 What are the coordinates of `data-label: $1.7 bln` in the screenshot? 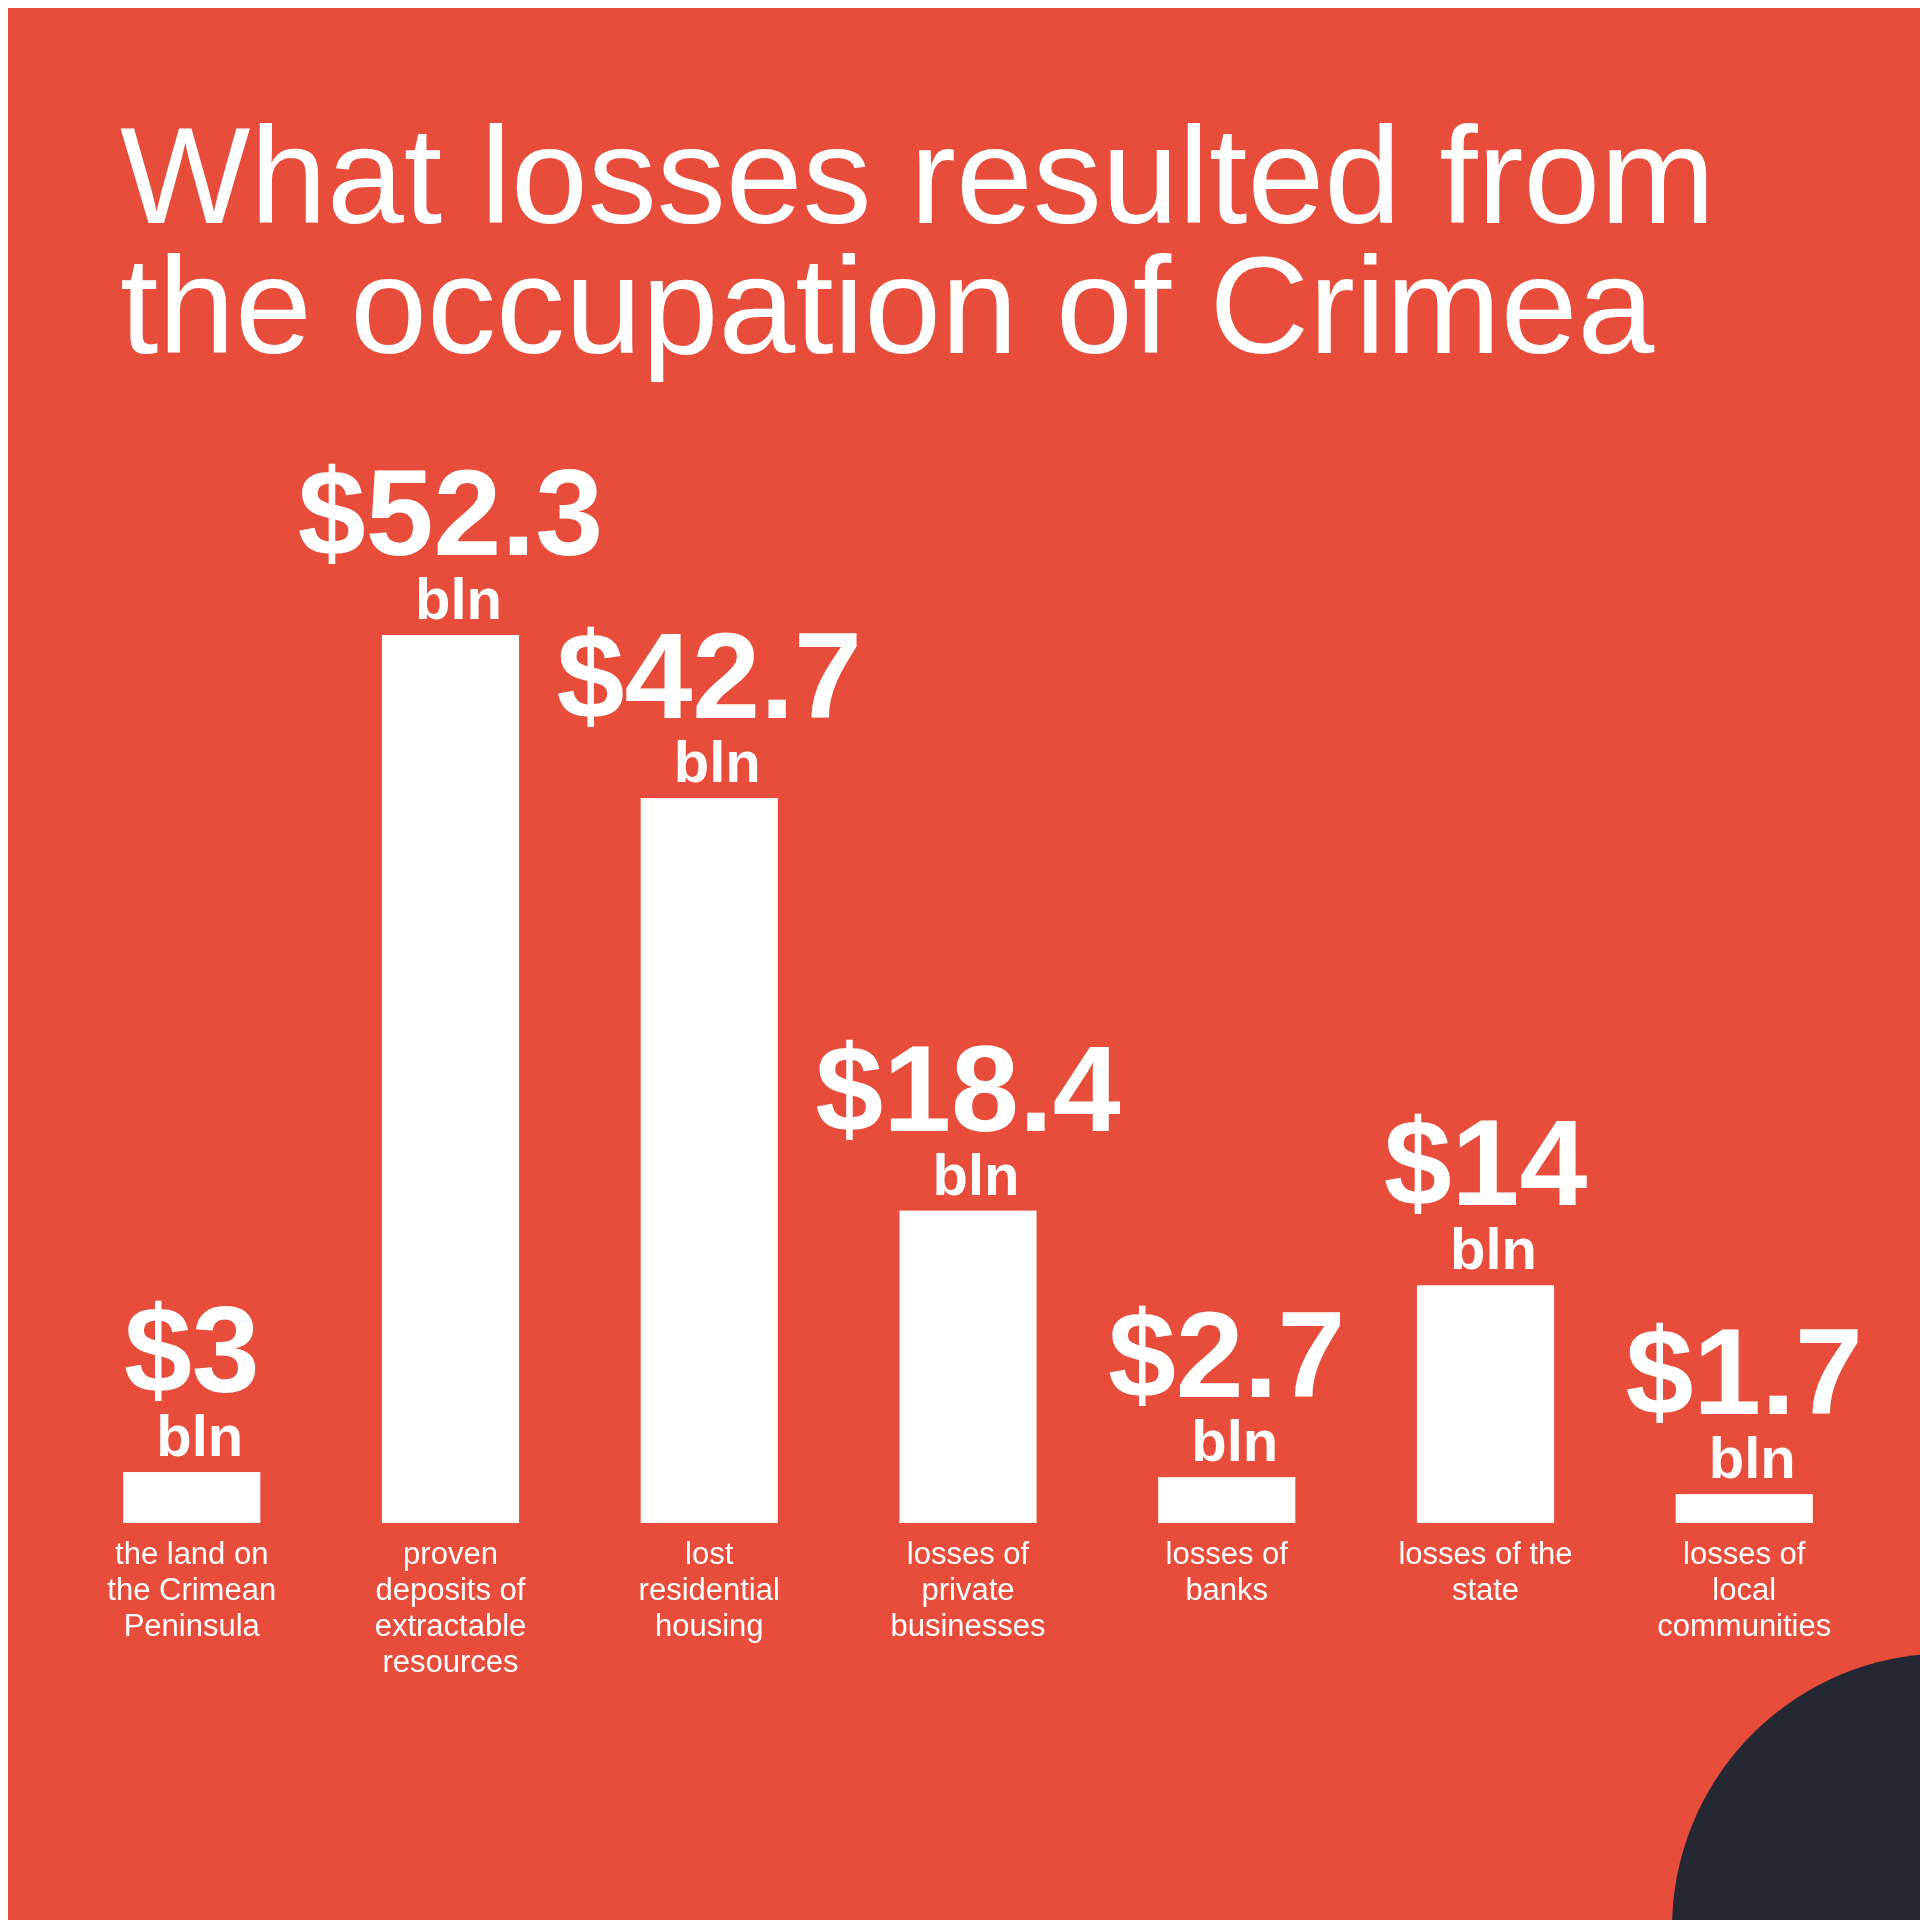 It's located at (1744, 1397).